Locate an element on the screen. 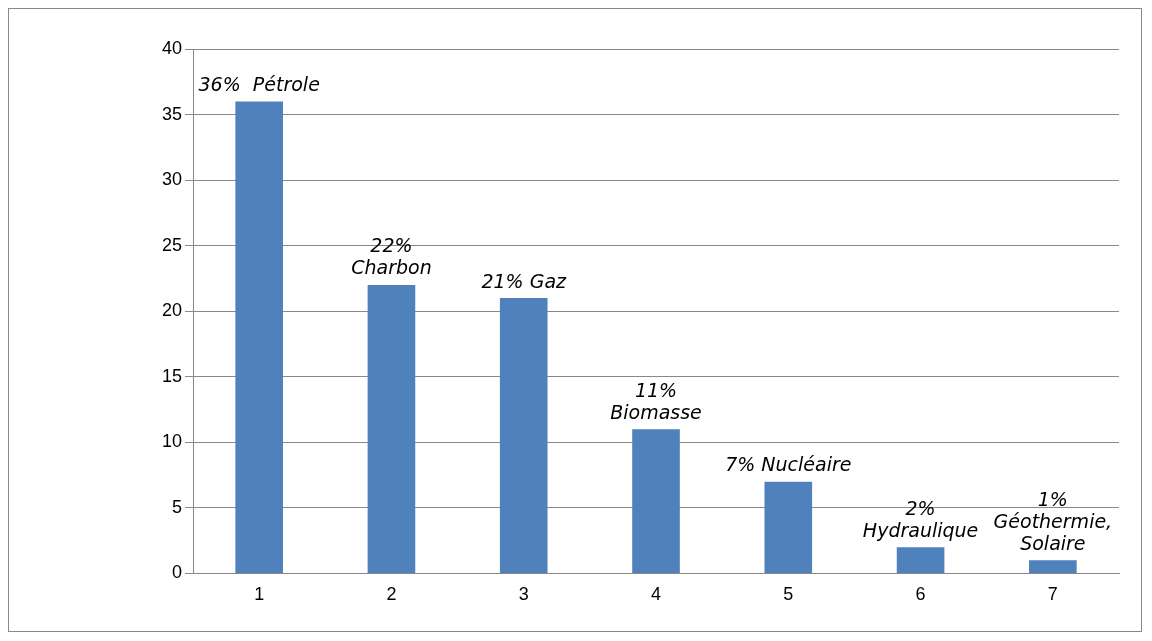 The width and height of the screenshot is (1152, 641). y-tick-label: 35 is located at coordinates (172, 113).